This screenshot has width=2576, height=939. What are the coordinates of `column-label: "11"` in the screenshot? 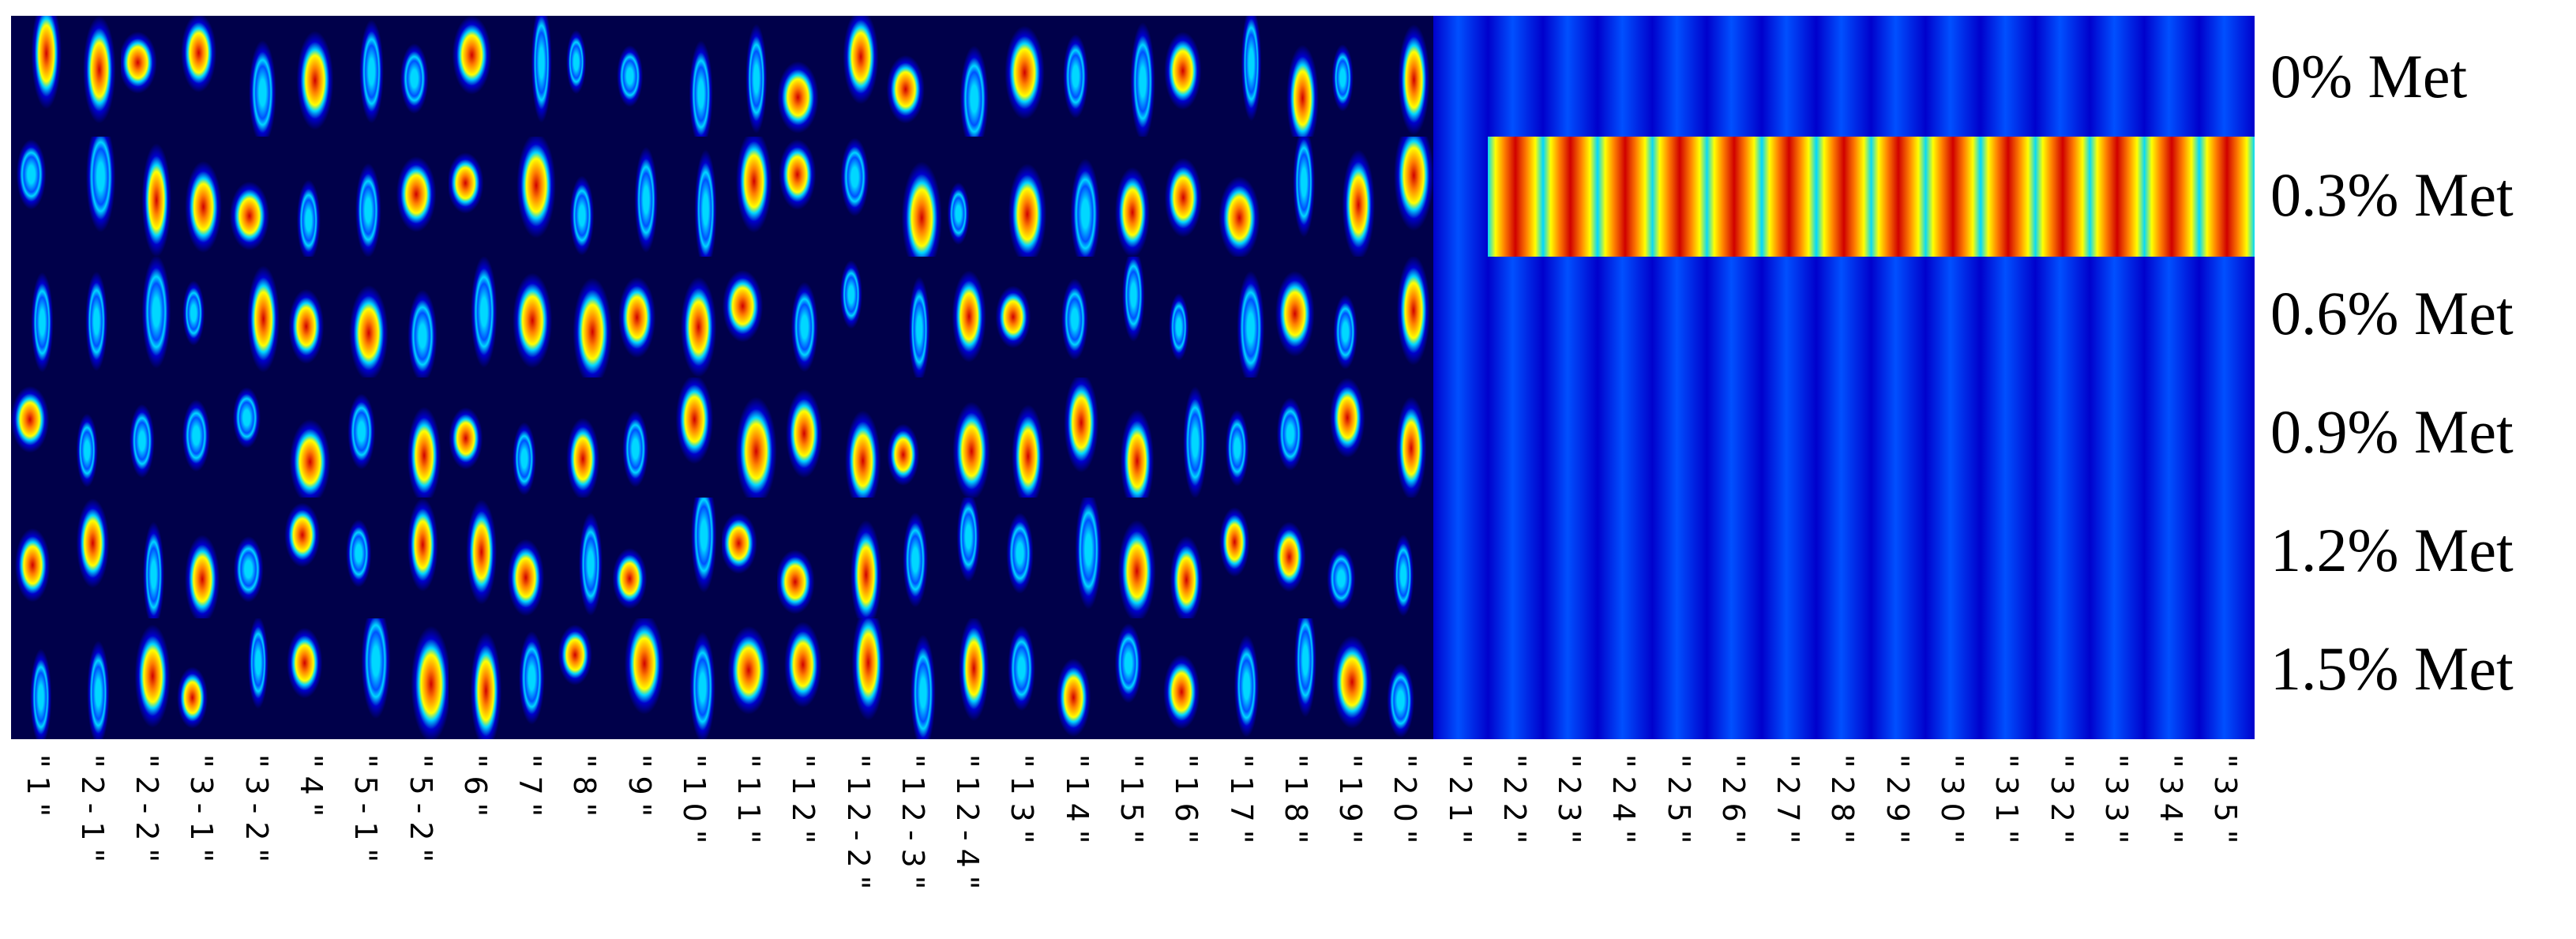 It's located at (749, 803).